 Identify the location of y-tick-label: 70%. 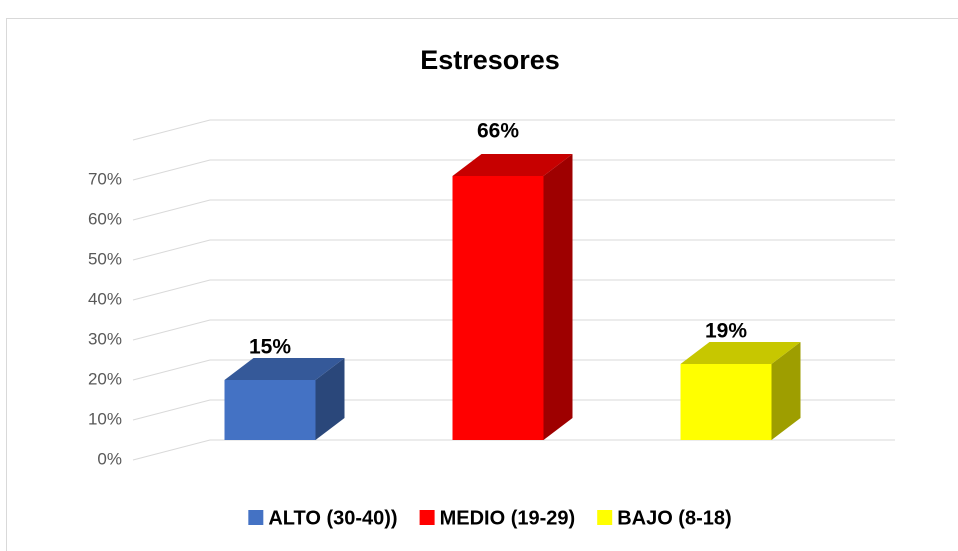
(105, 178).